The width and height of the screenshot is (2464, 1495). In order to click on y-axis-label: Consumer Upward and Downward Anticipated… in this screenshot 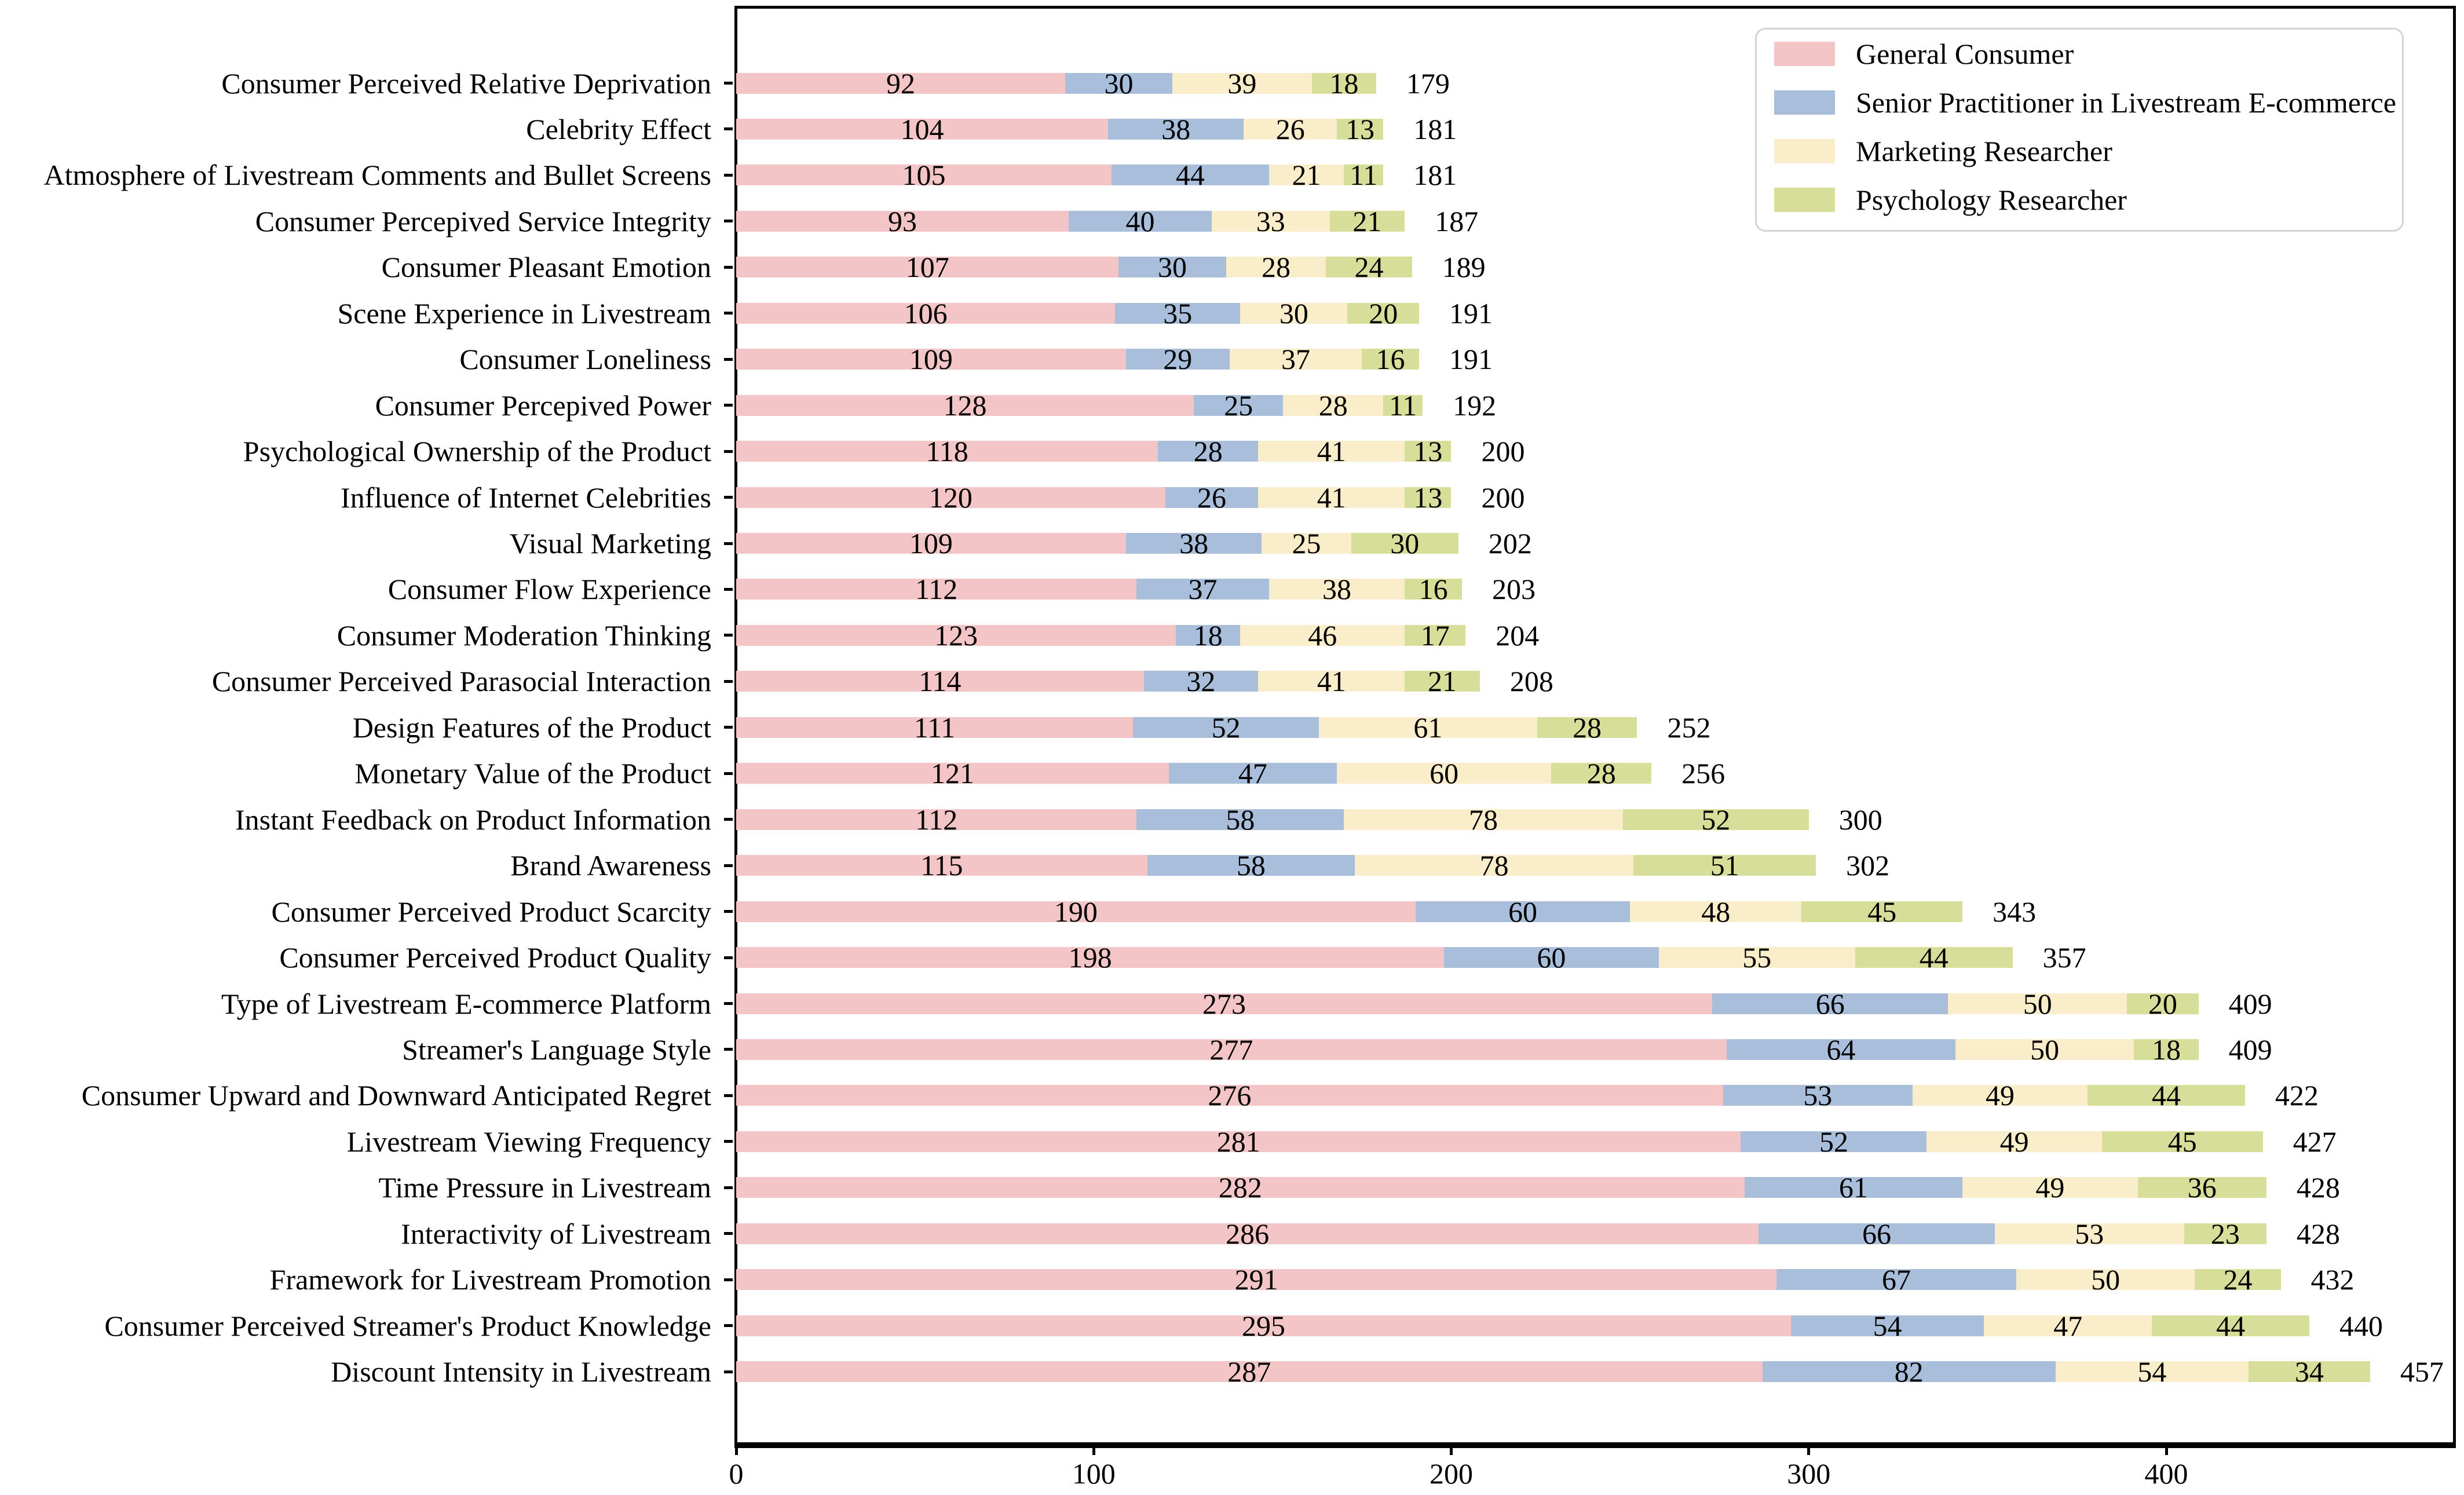, I will do `click(396, 1095)`.